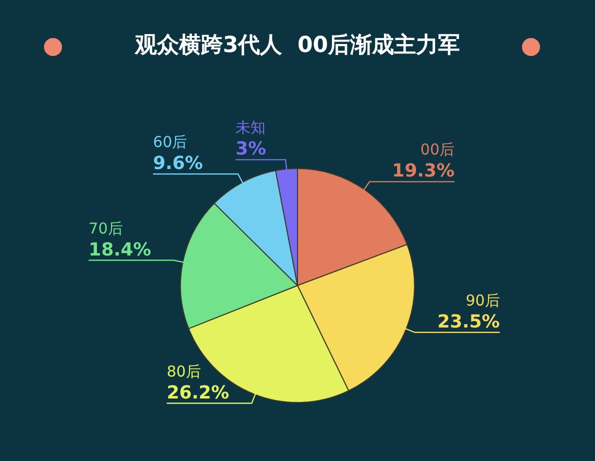  I want to click on slice-label: 未知, so click(251, 127).